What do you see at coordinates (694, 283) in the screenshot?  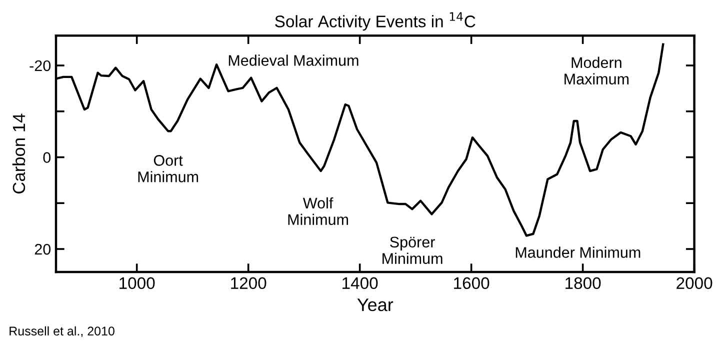 I see `x-tick-label: 2000` at bounding box center [694, 283].